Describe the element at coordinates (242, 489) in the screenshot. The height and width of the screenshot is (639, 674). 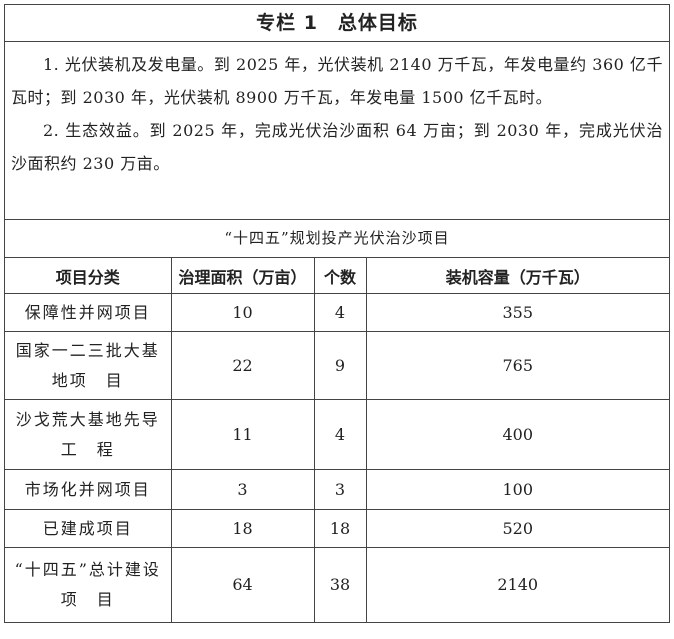
I see `cell-area: 3` at that location.